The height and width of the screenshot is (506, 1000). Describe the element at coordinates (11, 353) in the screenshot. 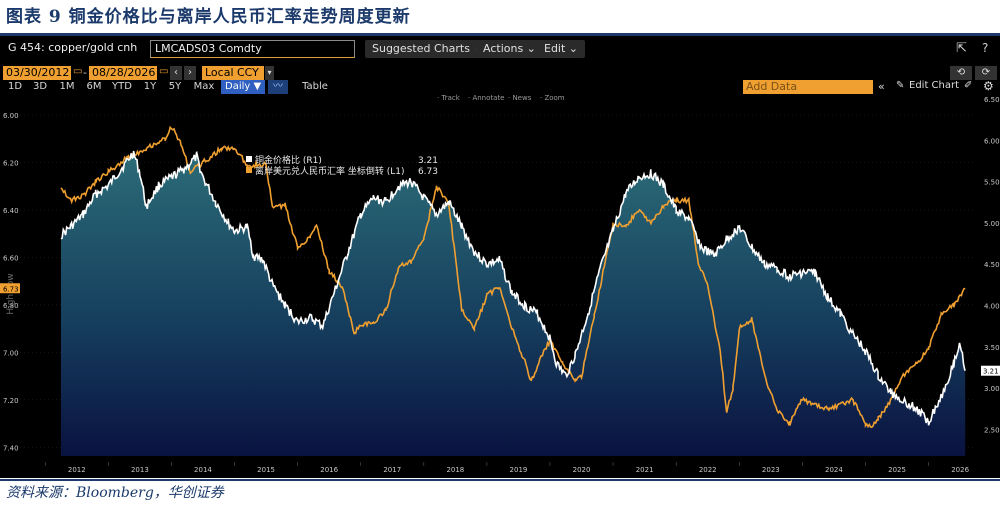

I see `left-tick-label: 7.00` at that location.